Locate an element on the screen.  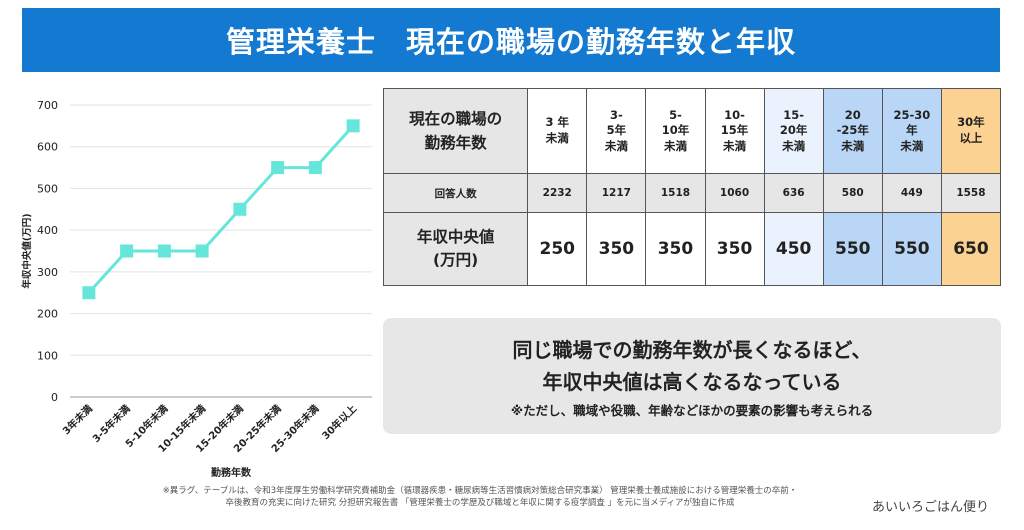
median-label: 年収中央値 (万円) is located at coordinates (455, 249).